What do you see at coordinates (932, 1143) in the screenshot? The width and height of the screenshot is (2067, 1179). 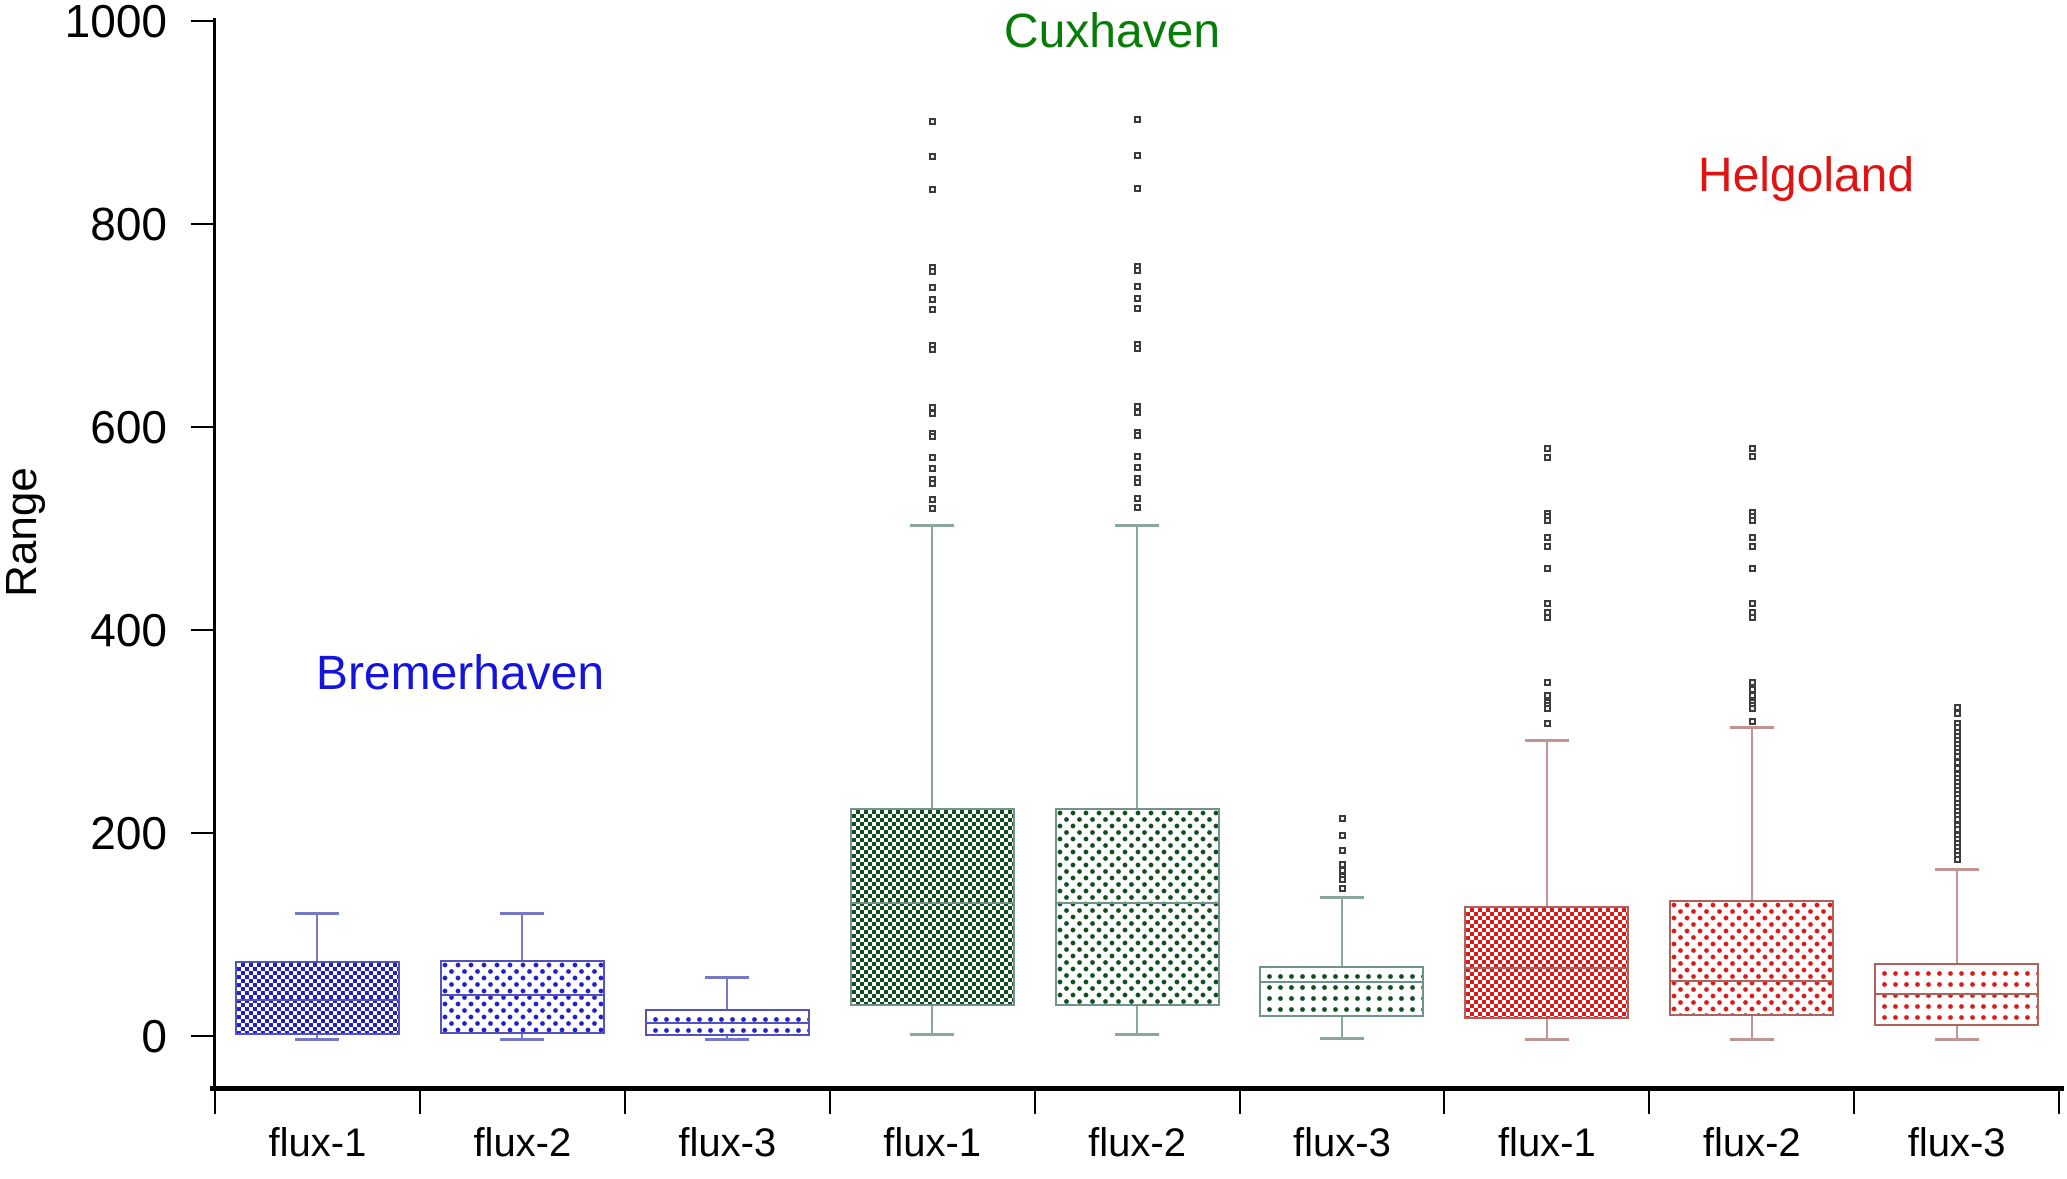 I see `x-tick-label: flux-1` at bounding box center [932, 1143].